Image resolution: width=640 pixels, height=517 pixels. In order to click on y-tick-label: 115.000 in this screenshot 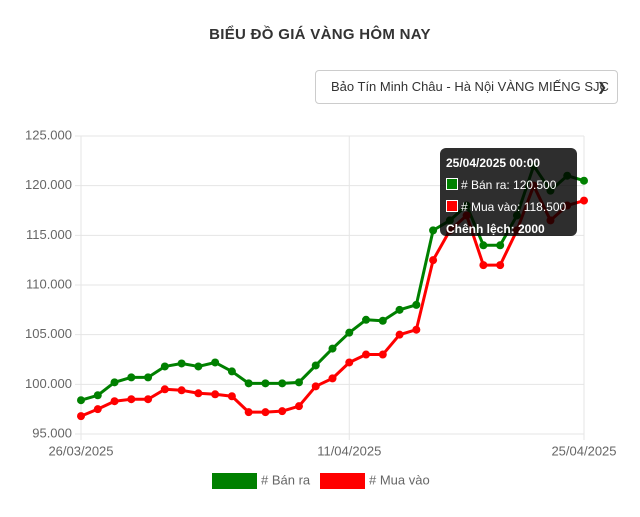, I will do `click(49, 234)`.